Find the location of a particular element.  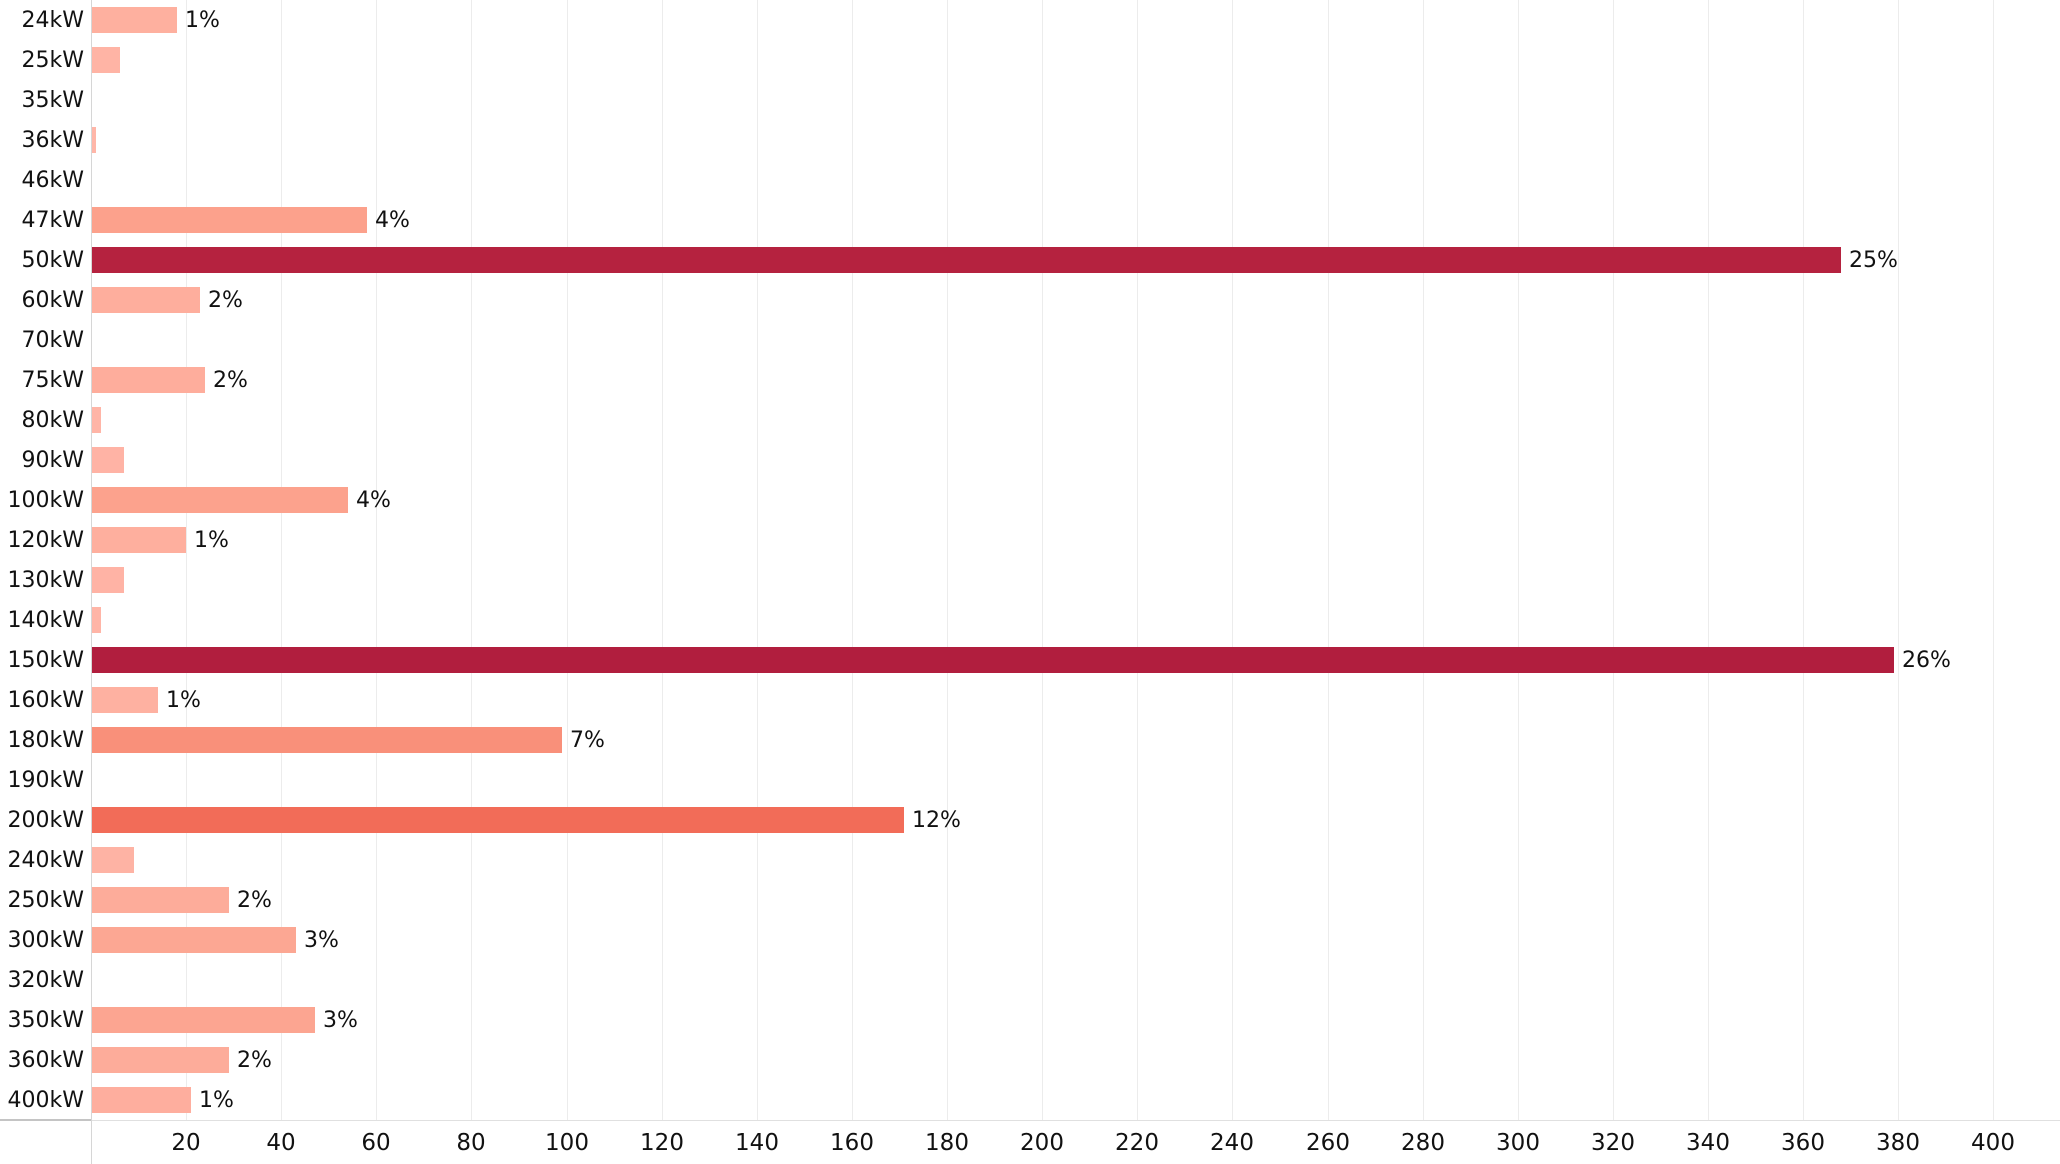

bar-100kW is located at coordinates (219, 500).